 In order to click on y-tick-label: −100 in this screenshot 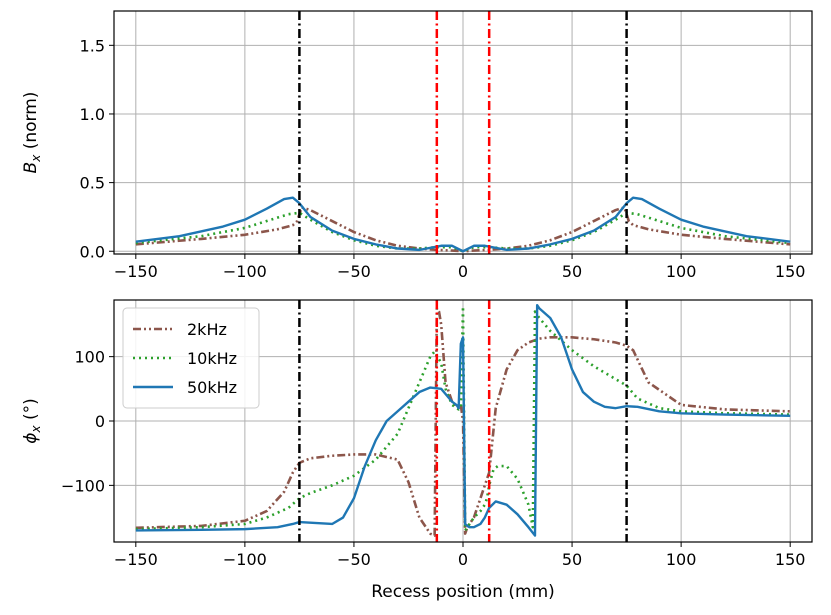, I will do `click(83, 485)`.